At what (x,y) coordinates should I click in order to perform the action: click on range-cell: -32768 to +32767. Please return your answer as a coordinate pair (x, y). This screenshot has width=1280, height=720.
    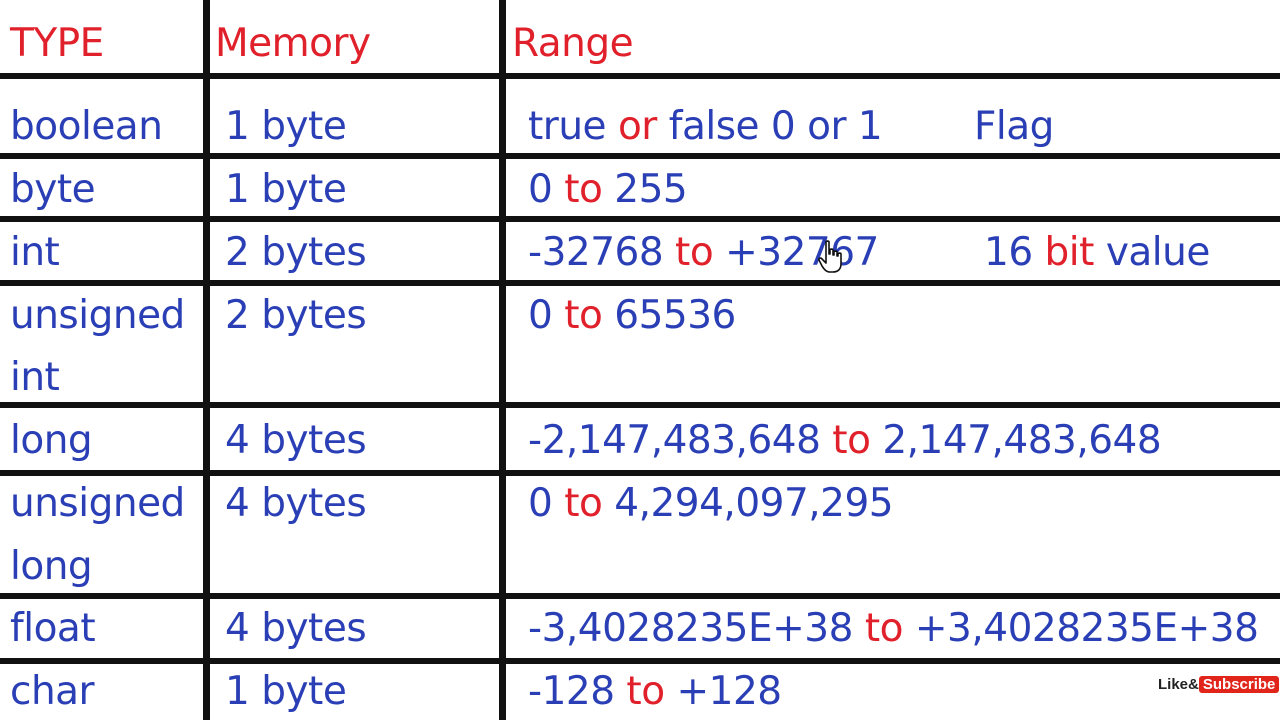
    Looking at the image, I should click on (703, 253).